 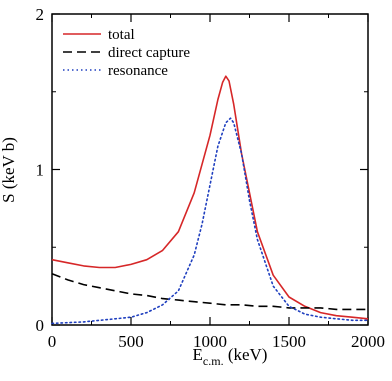 I want to click on legend-label-resonance: resonance, so click(x=138, y=71).